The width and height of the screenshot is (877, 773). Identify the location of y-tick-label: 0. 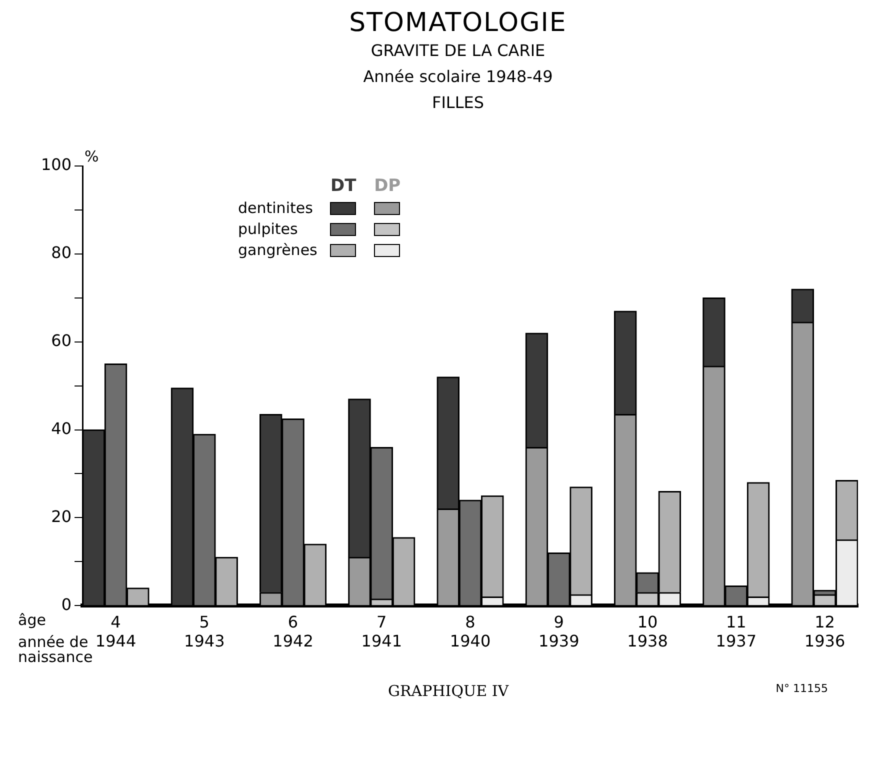
(66, 604).